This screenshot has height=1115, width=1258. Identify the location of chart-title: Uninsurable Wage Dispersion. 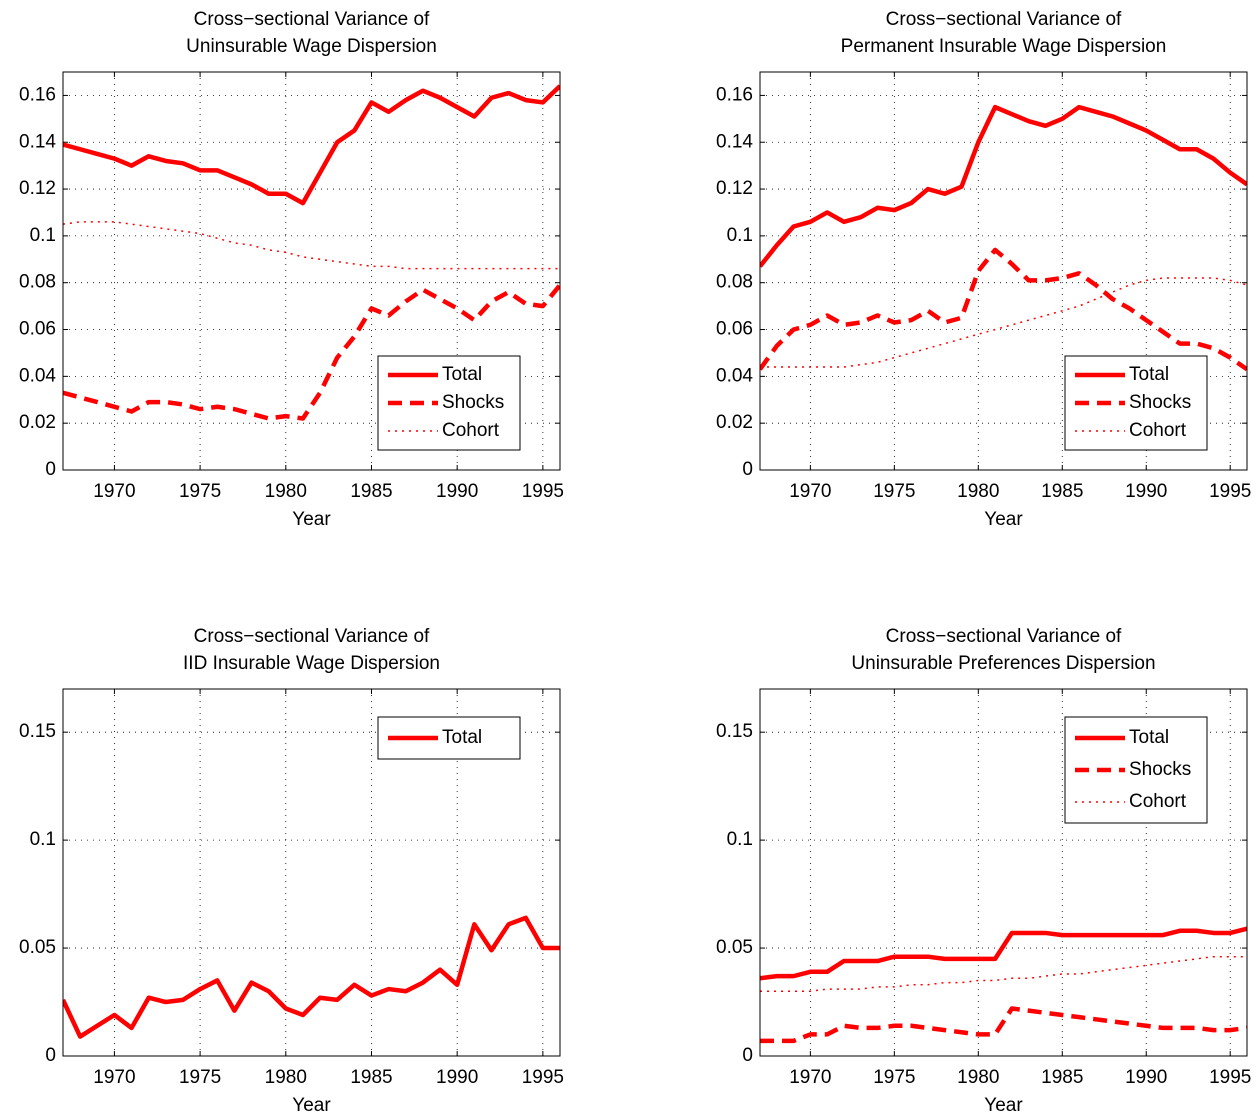
(311, 46).